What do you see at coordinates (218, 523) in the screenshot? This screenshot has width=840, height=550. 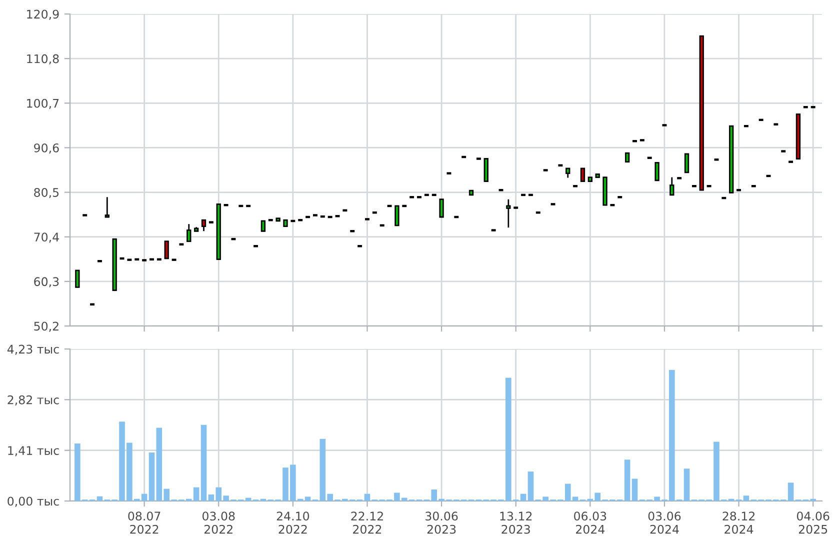 I see `x-tick-label: 03.08 2022` at bounding box center [218, 523].